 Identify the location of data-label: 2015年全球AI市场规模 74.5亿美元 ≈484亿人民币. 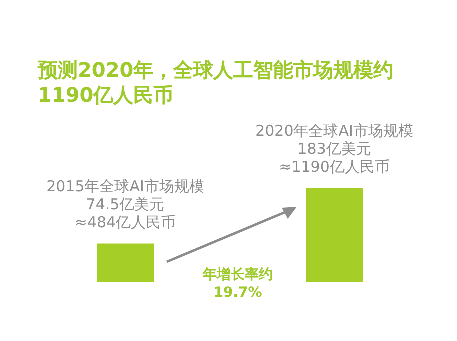
(125, 205).